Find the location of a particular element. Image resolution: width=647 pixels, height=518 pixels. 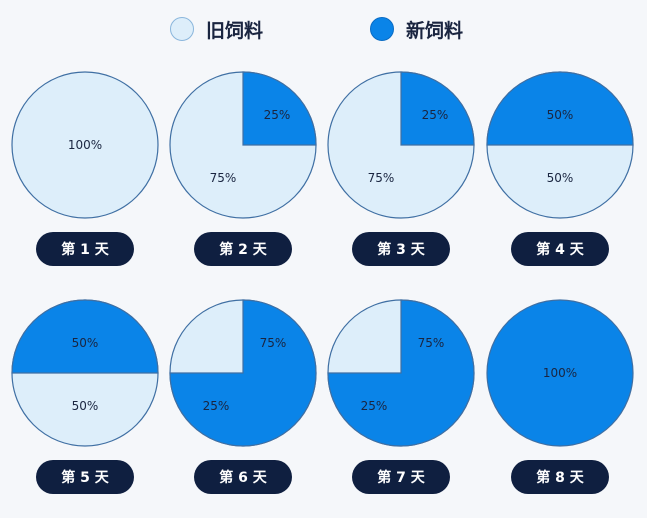

old-feed-swatch-icon is located at coordinates (182, 29).